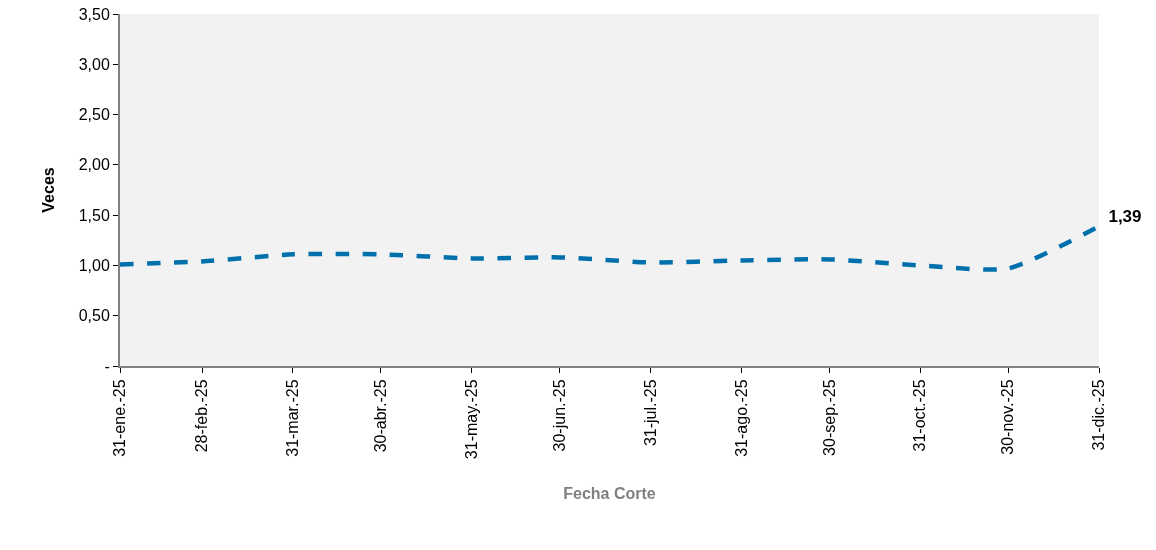 The width and height of the screenshot is (1156, 550). What do you see at coordinates (1008, 417) in the screenshot?
I see `x-tick-label: 30-nov.-25` at bounding box center [1008, 417].